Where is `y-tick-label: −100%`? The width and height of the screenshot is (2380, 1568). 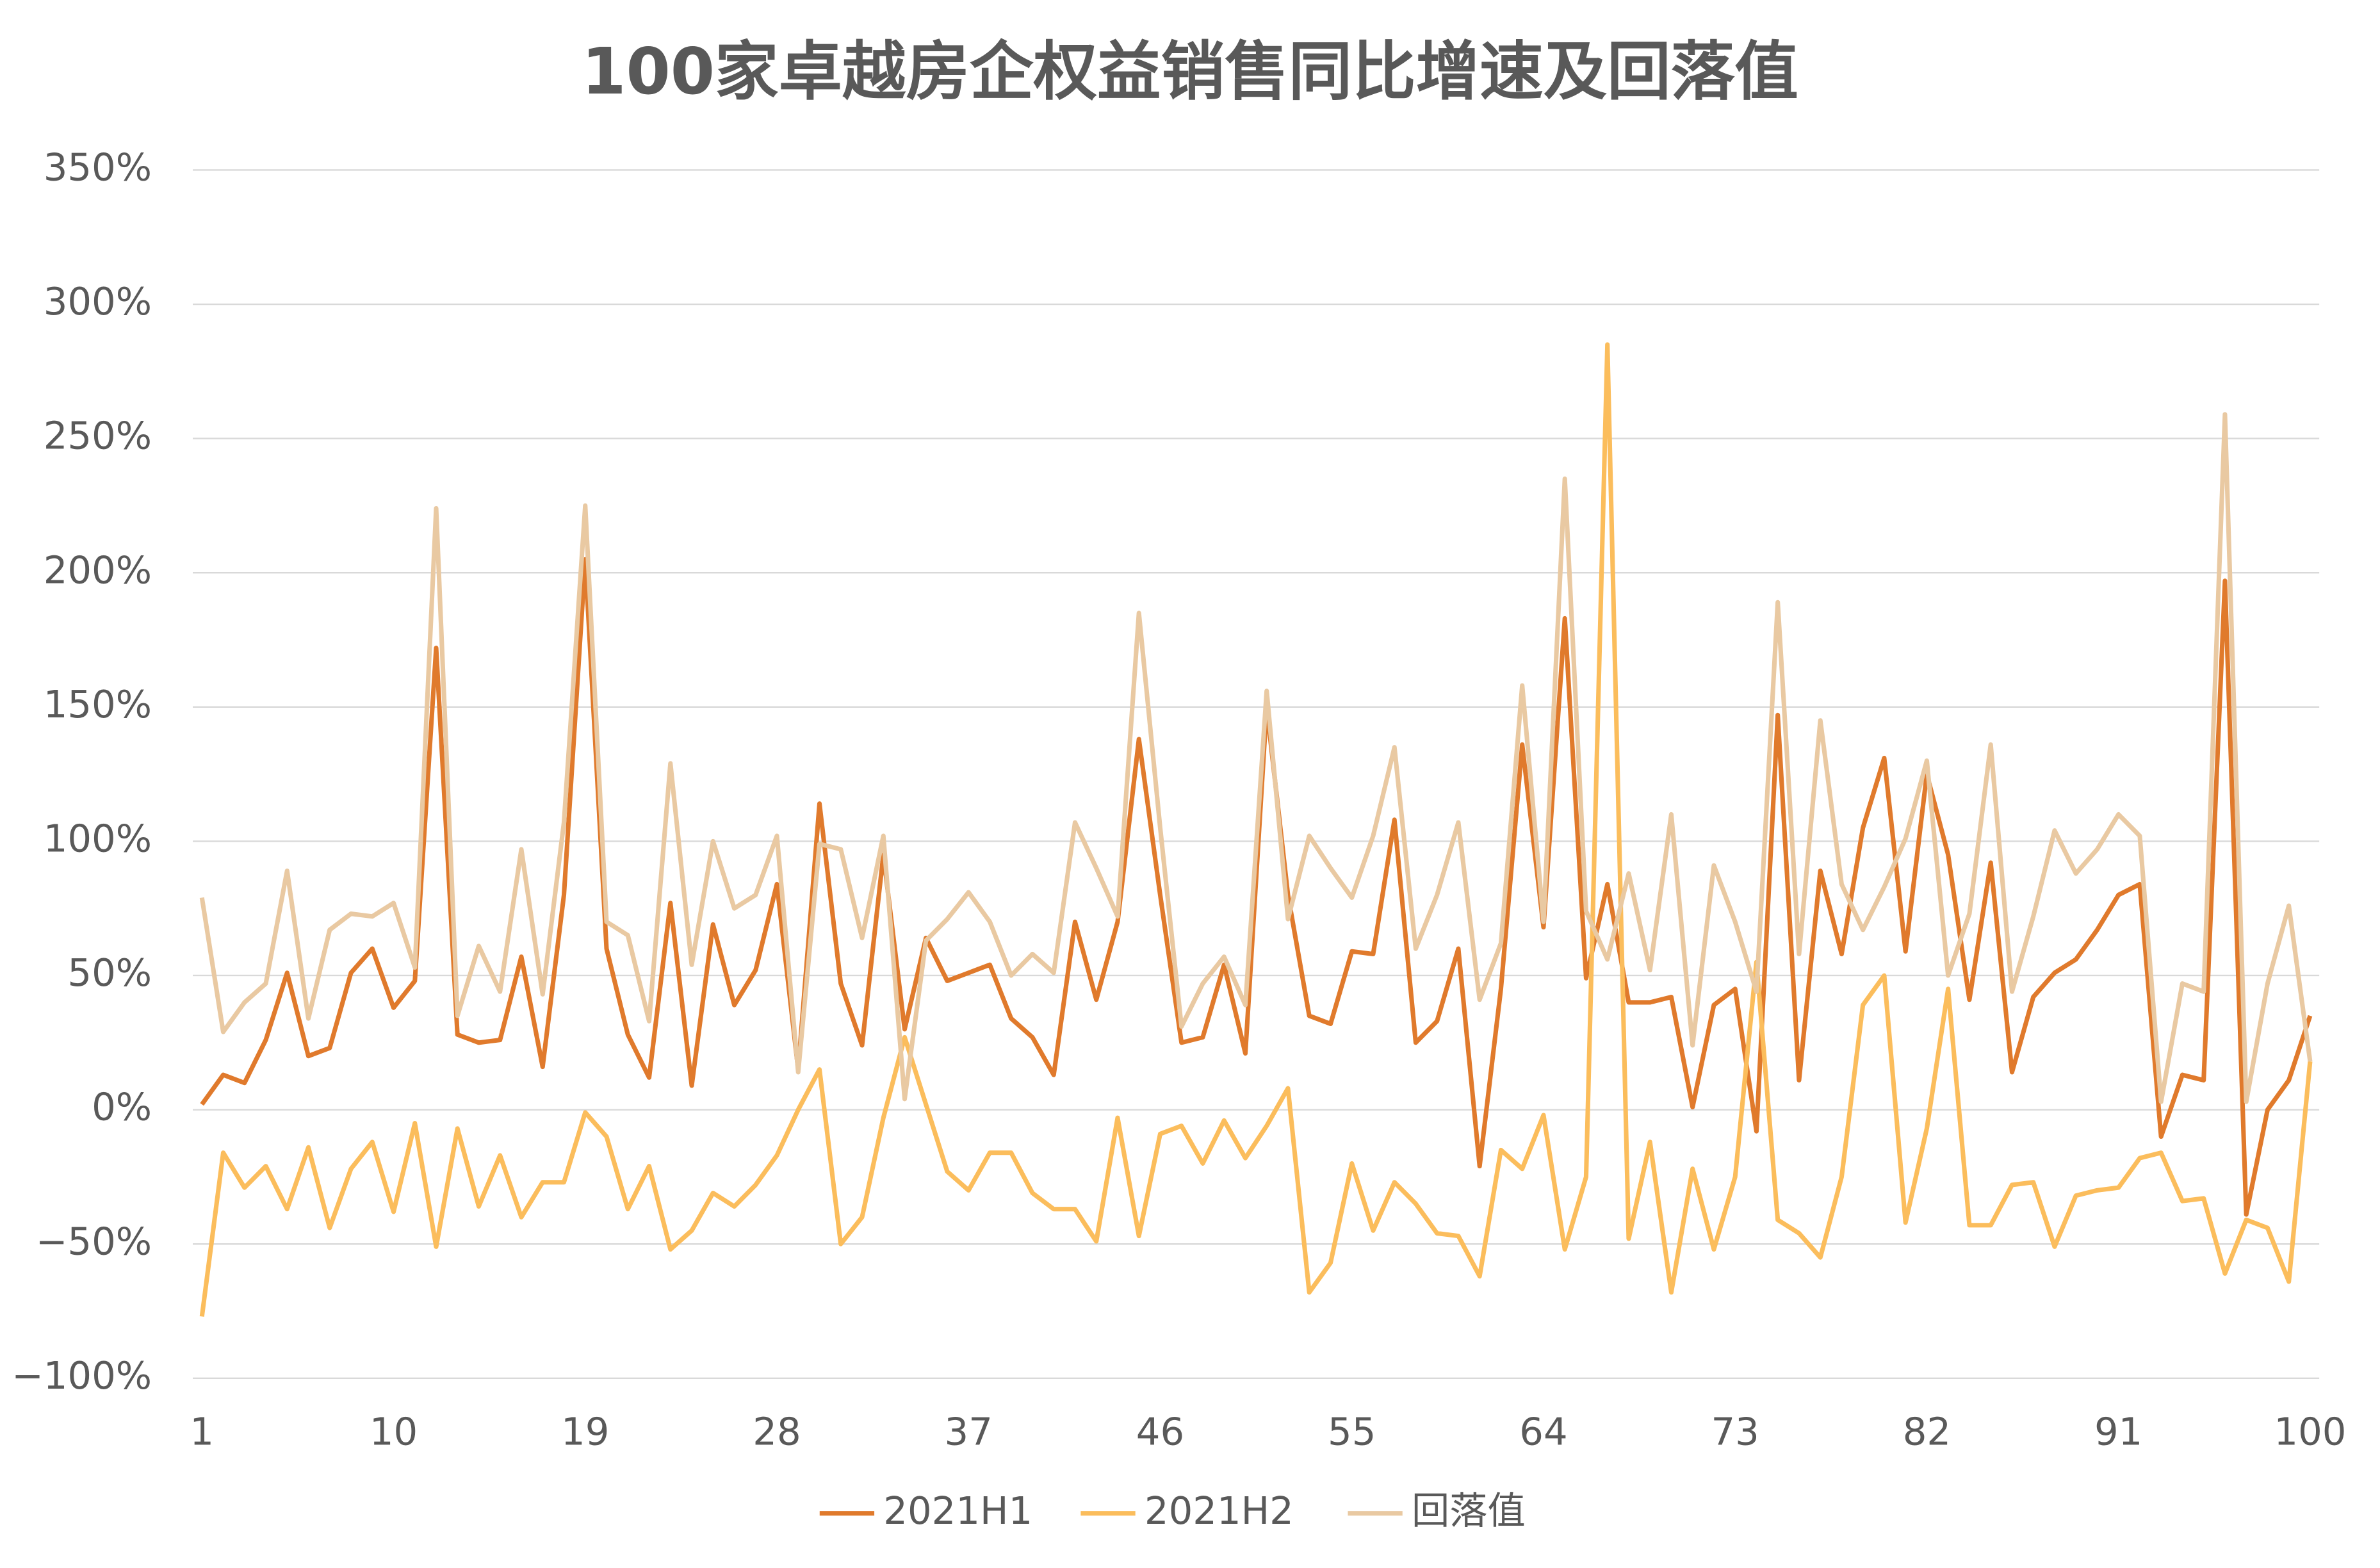 y-tick-label: −100% is located at coordinates (82, 1375).